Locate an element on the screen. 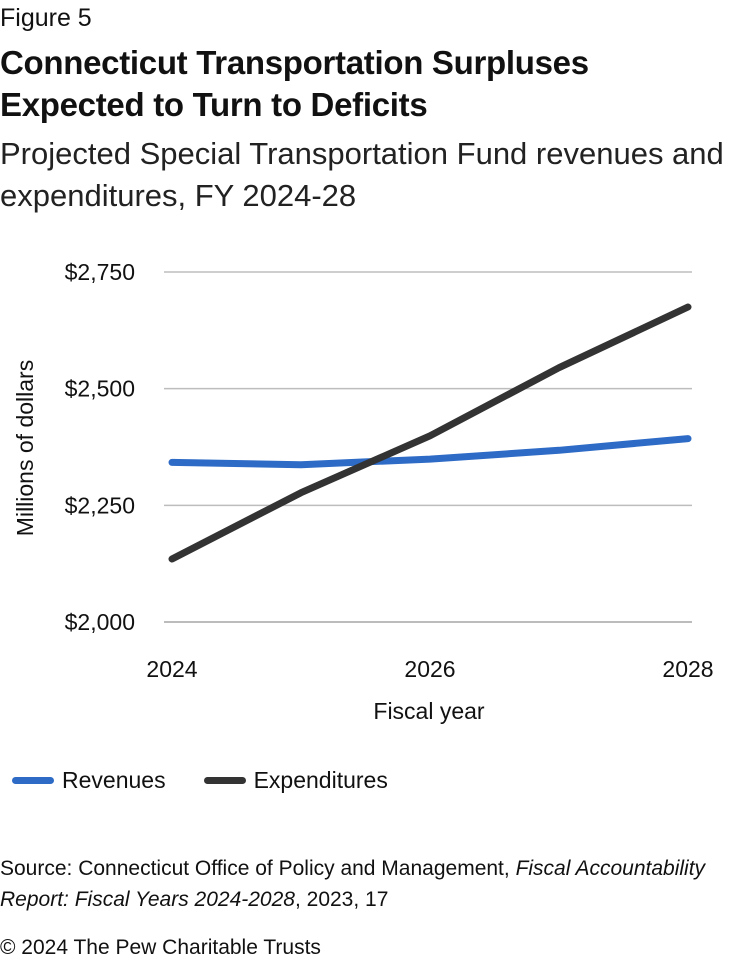 This screenshot has width=732, height=964. source-suffix: , 2023, 17 is located at coordinates (341, 899).